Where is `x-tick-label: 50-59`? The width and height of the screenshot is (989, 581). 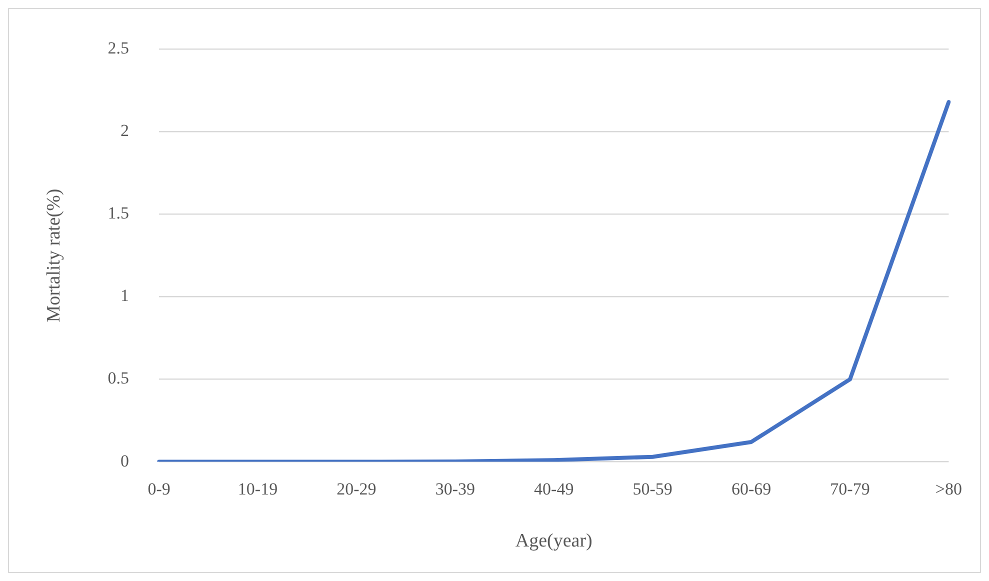
x-tick-label: 50-59 is located at coordinates (652, 488).